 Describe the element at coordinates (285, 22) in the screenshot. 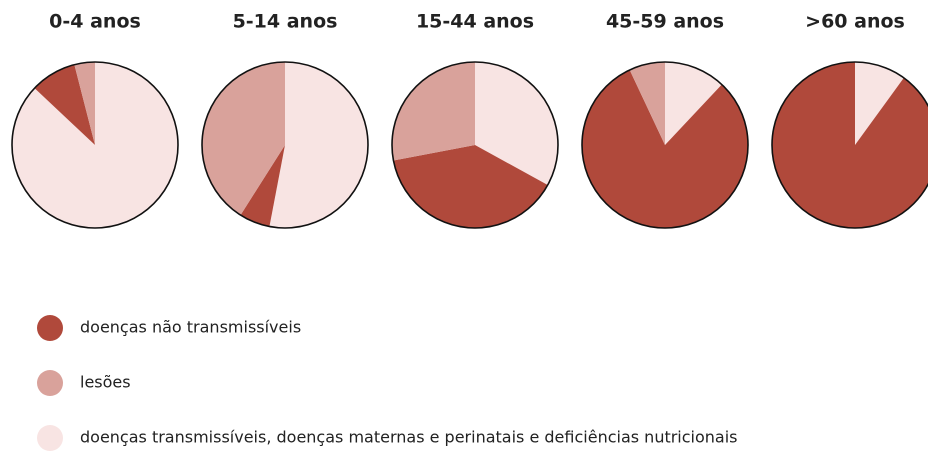

I see `pie-title: 5-14 anos` at that location.